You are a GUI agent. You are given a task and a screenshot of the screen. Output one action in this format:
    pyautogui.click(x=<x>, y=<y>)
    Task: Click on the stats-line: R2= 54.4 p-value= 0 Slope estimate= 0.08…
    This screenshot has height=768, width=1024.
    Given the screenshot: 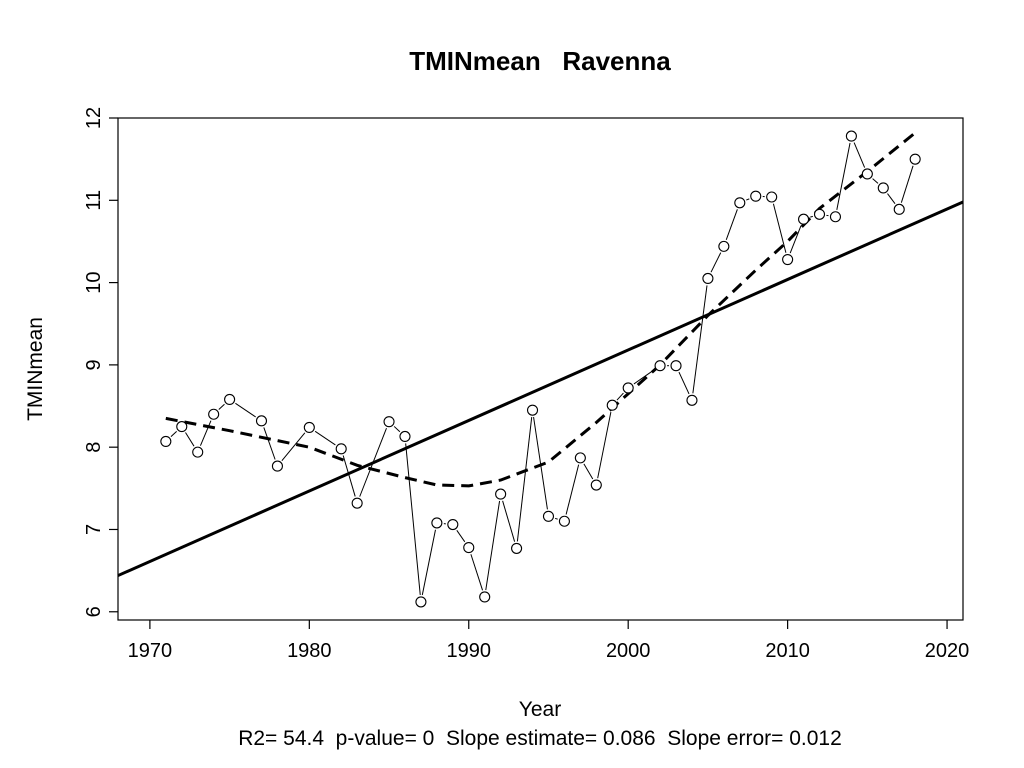 What is the action you would take?
    pyautogui.click(x=540, y=738)
    